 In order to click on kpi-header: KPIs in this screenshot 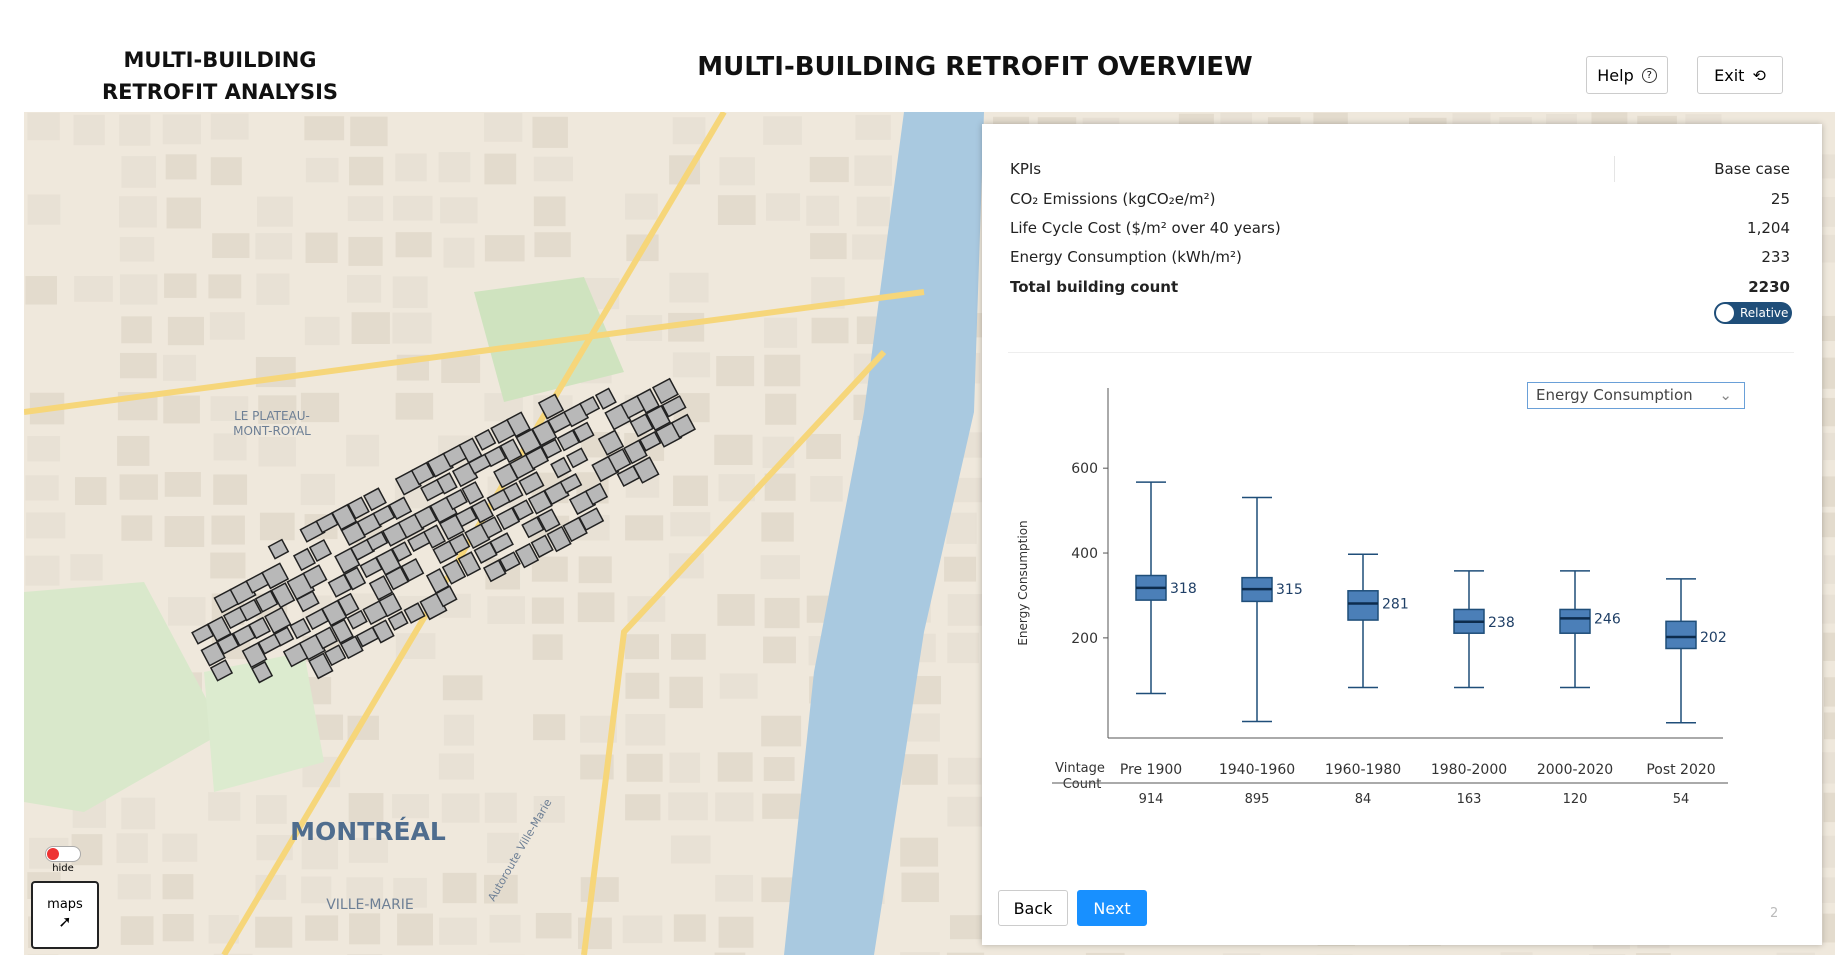, I will do `click(1026, 169)`.